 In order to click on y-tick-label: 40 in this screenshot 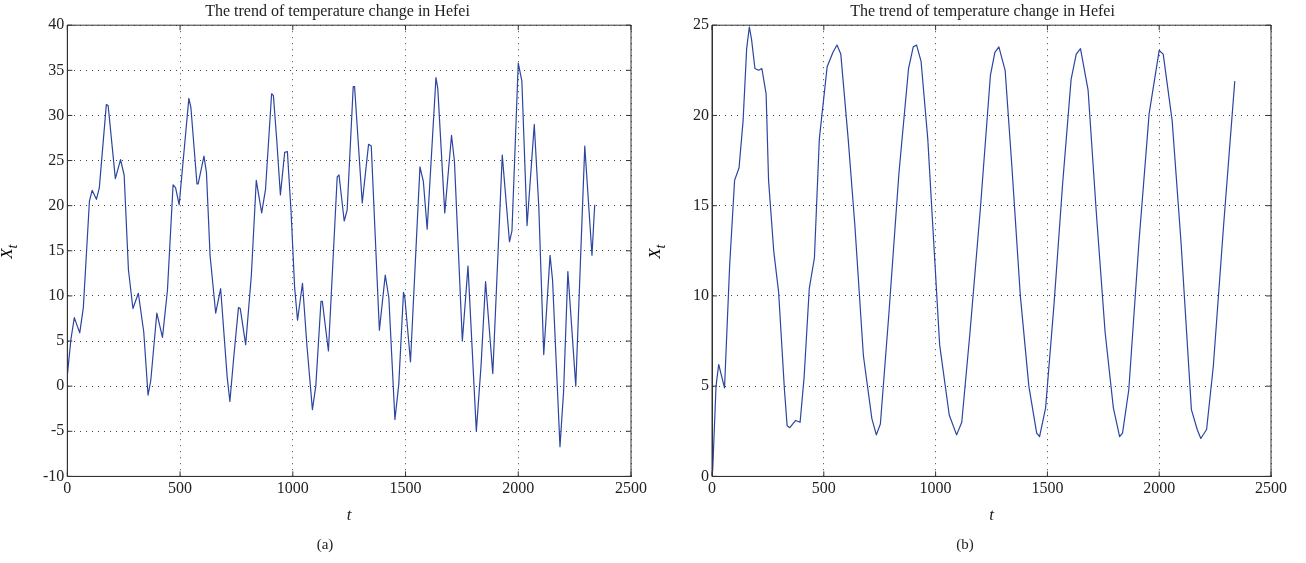, I will do `click(56, 24)`.